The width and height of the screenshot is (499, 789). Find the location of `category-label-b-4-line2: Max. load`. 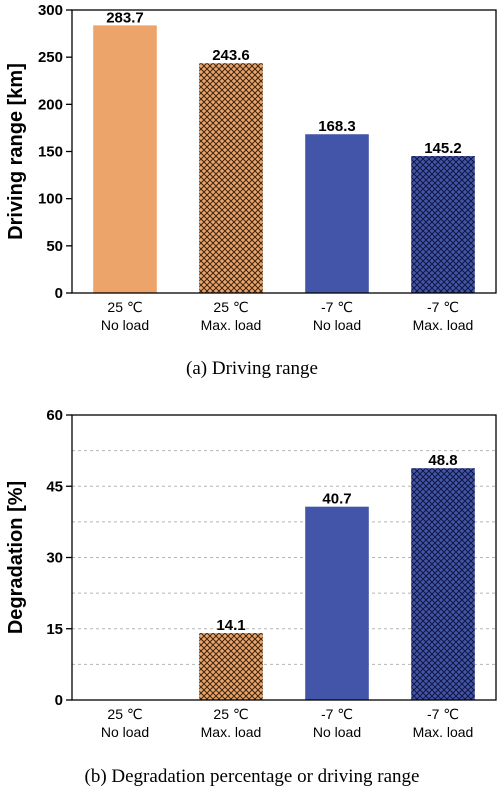

category-label-b-4-line2: Max. load is located at coordinates (443, 732).